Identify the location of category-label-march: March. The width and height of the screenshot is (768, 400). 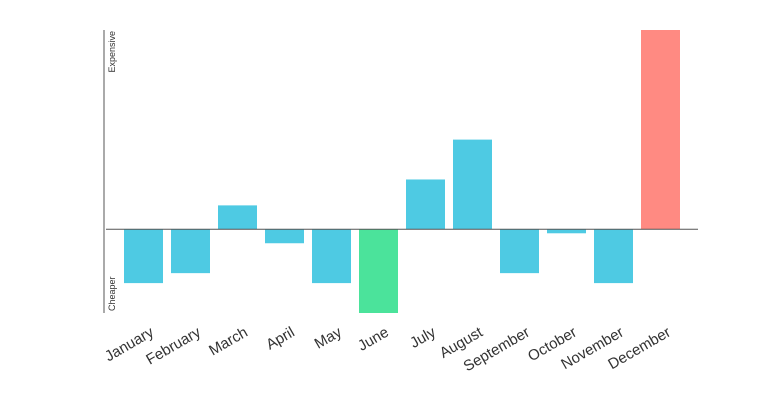
(228, 342).